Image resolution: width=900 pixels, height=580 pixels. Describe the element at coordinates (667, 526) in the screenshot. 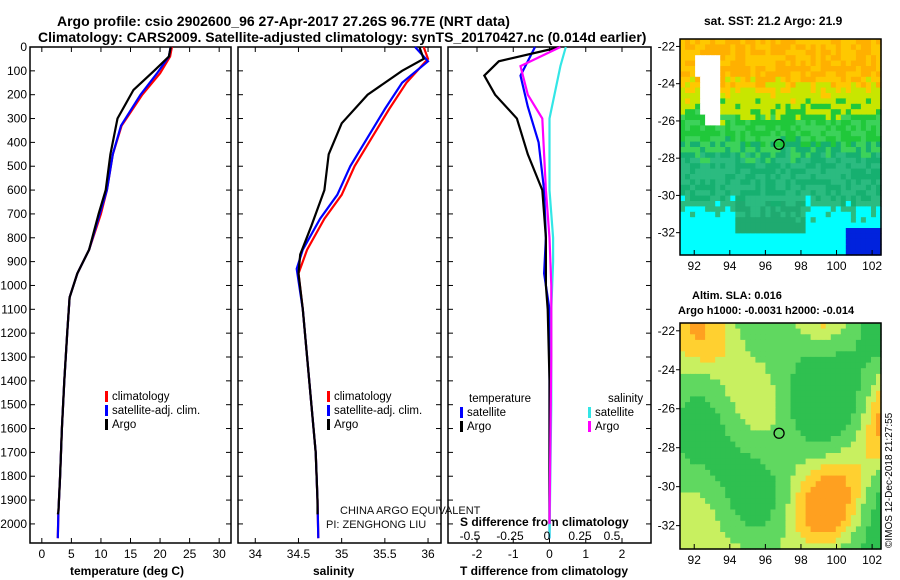

I see `map-ytick-label: -32` at that location.